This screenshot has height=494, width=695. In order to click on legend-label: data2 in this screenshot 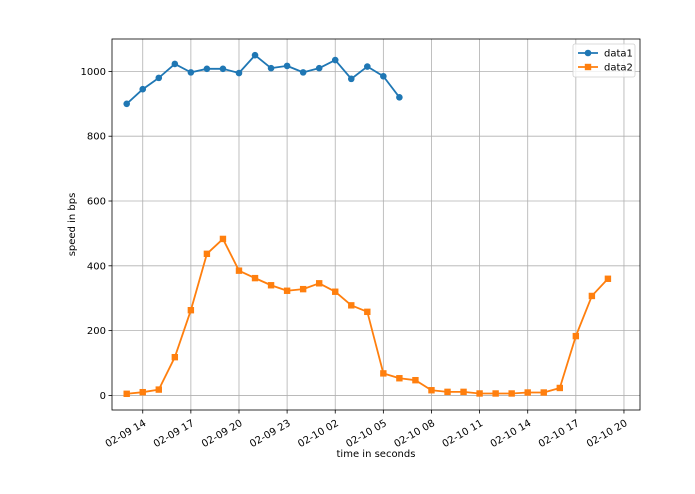, I will do `click(618, 68)`.